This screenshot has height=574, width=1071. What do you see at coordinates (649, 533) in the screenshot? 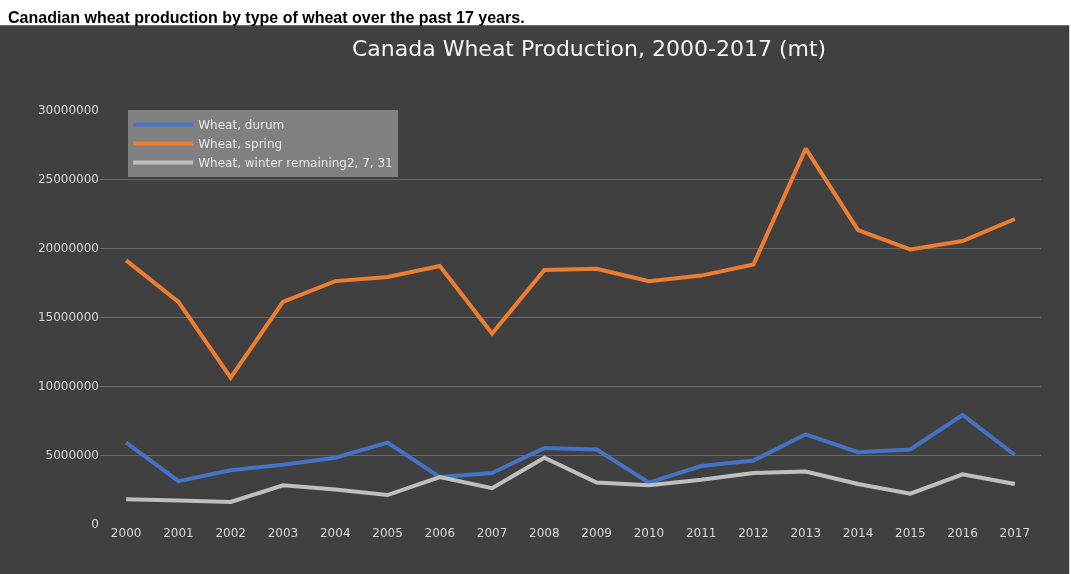
I see `x-tick-label: 2010` at bounding box center [649, 533].